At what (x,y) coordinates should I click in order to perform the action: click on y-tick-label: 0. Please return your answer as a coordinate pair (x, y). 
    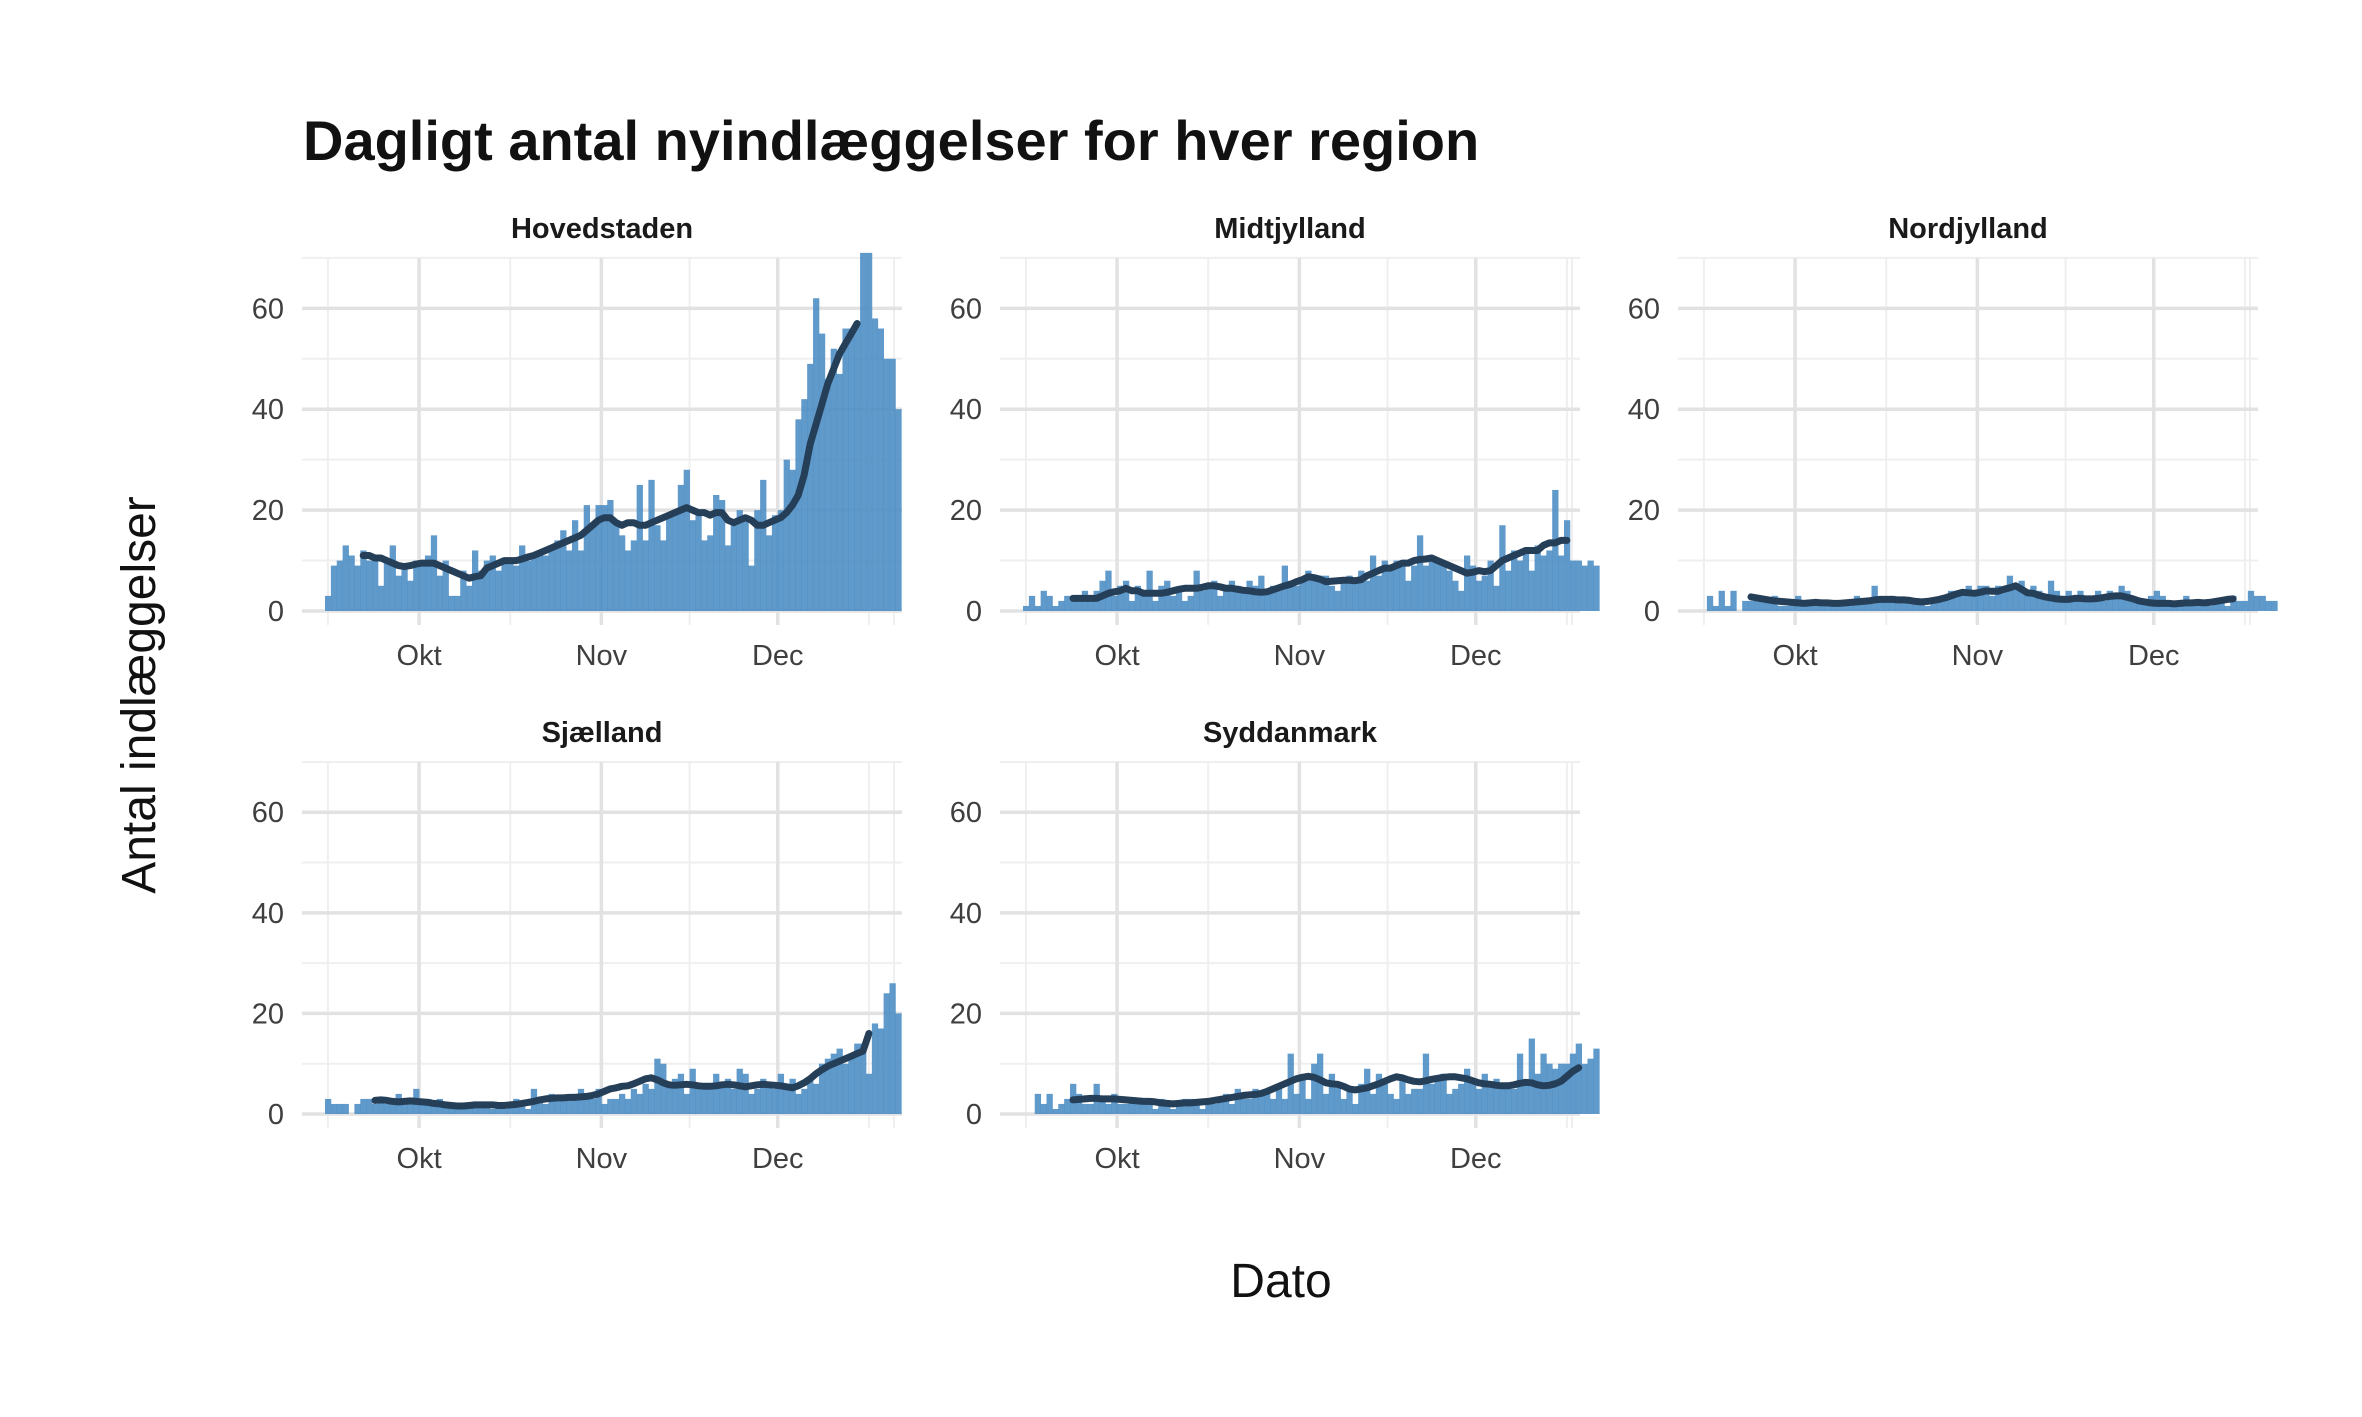
    Looking at the image, I should click on (1652, 612).